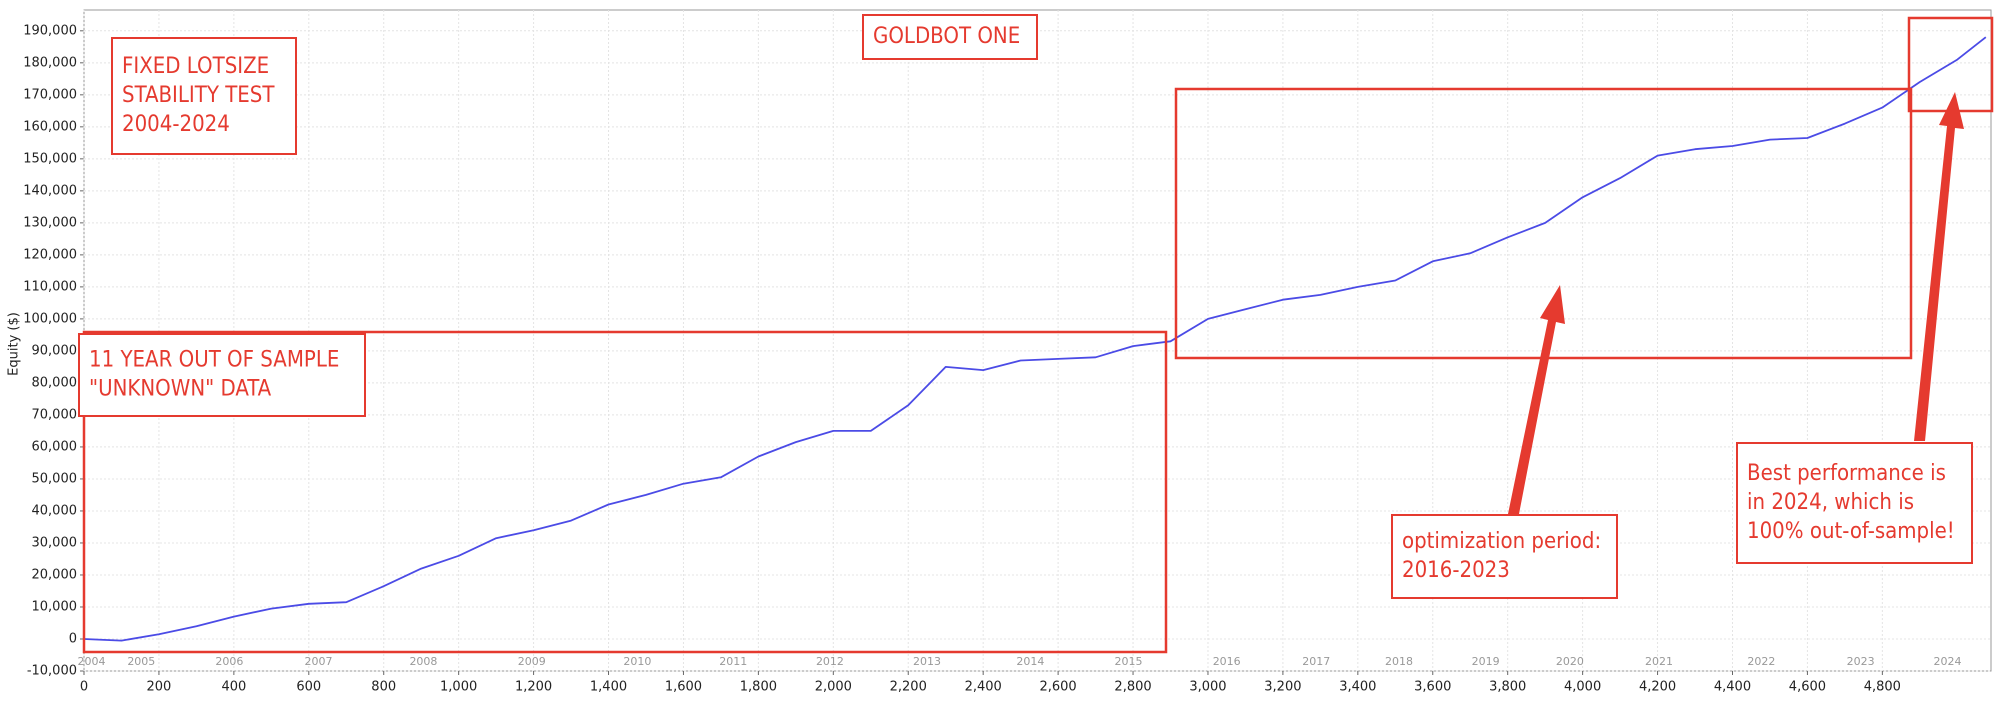 The width and height of the screenshot is (2000, 702). Describe the element at coordinates (830, 661) in the screenshot. I see `year-label: 2012` at that location.